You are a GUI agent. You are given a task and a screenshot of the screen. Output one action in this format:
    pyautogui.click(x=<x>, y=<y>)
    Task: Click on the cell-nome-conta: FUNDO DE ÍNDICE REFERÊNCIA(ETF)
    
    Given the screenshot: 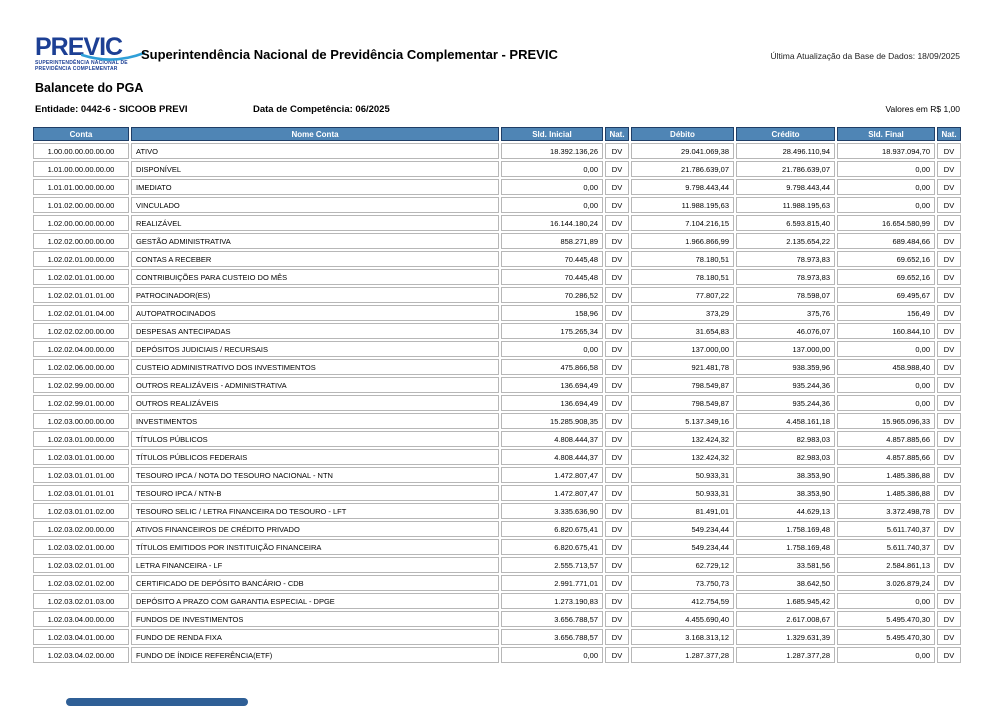 What is the action you would take?
    pyautogui.click(x=315, y=655)
    